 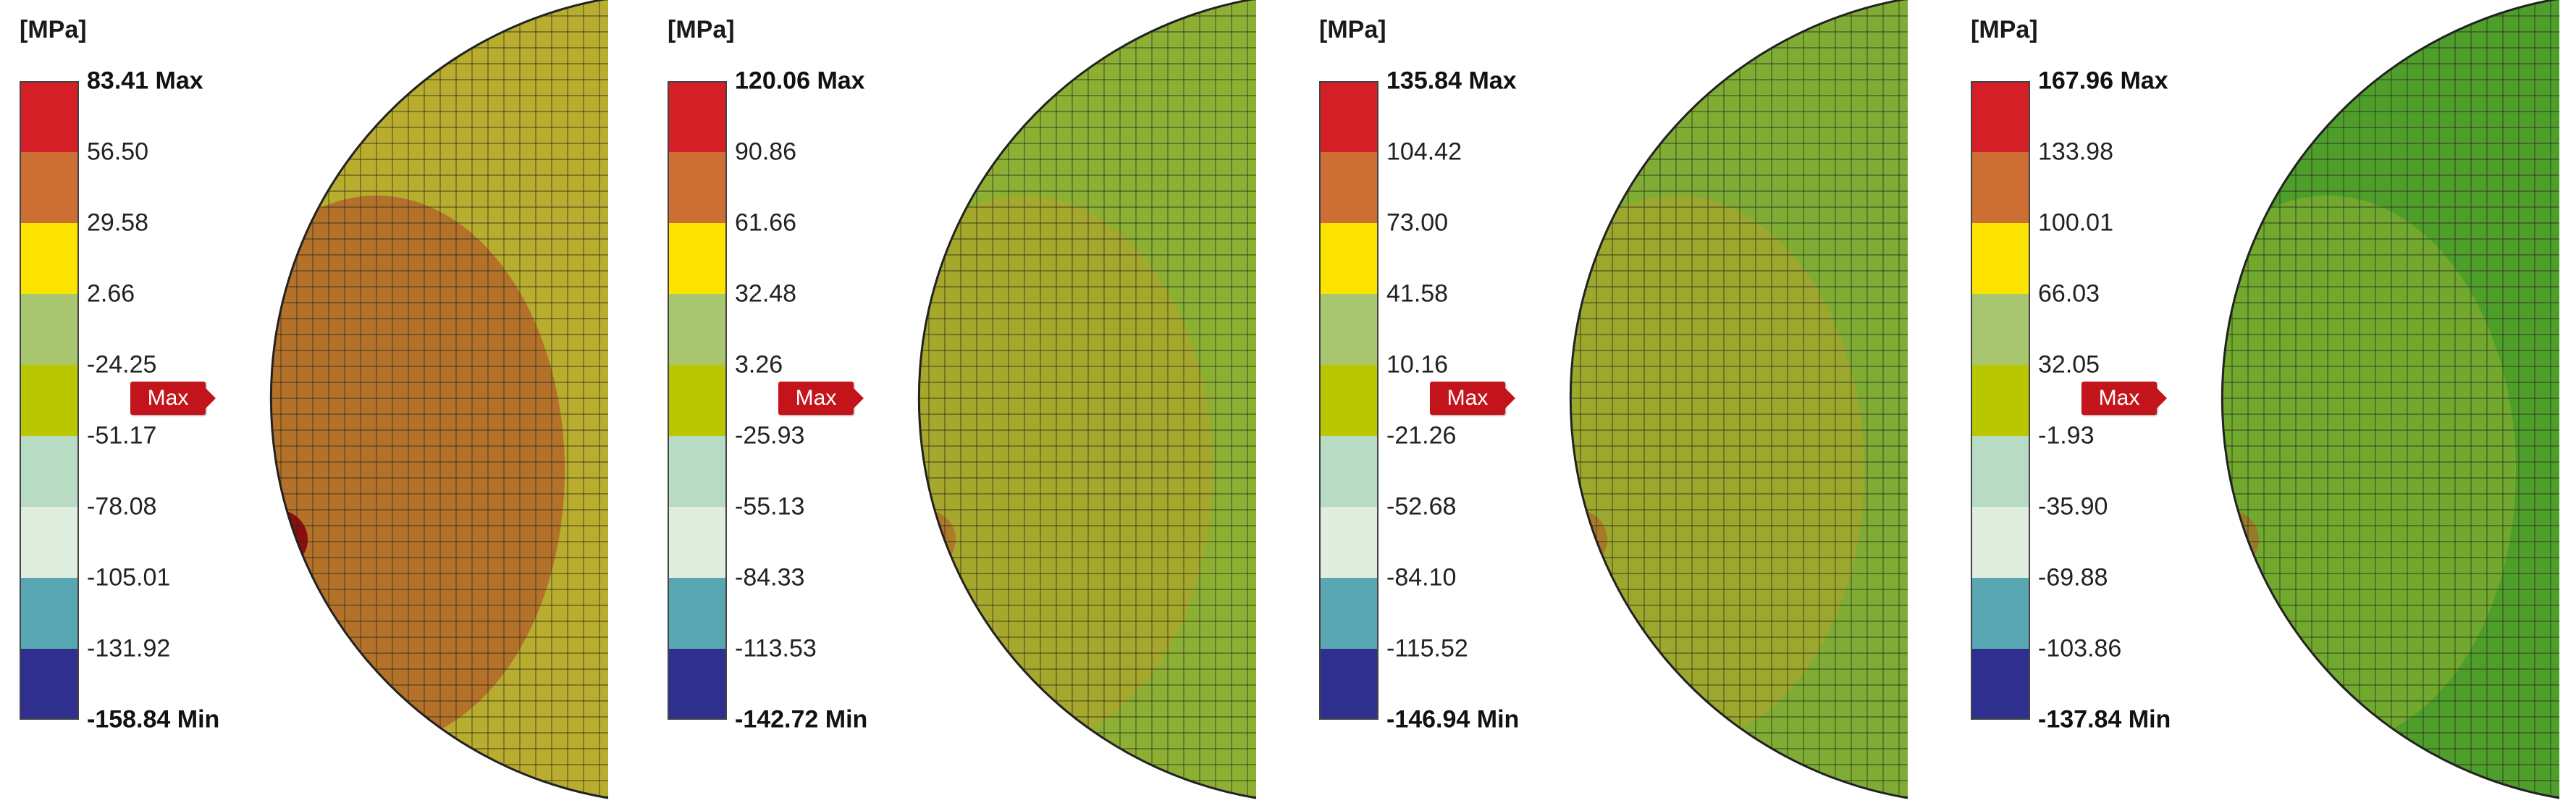 I want to click on legend-tick-label: 41.58, so click(x=1417, y=294).